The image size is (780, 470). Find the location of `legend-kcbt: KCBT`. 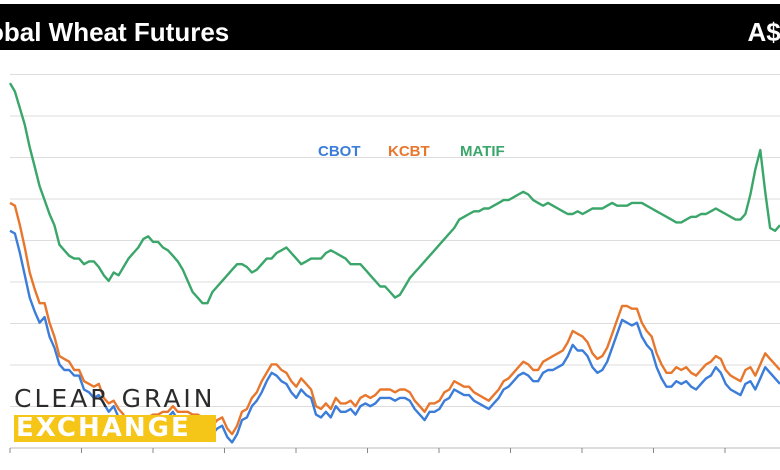

legend-kcbt: KCBT is located at coordinates (409, 151).